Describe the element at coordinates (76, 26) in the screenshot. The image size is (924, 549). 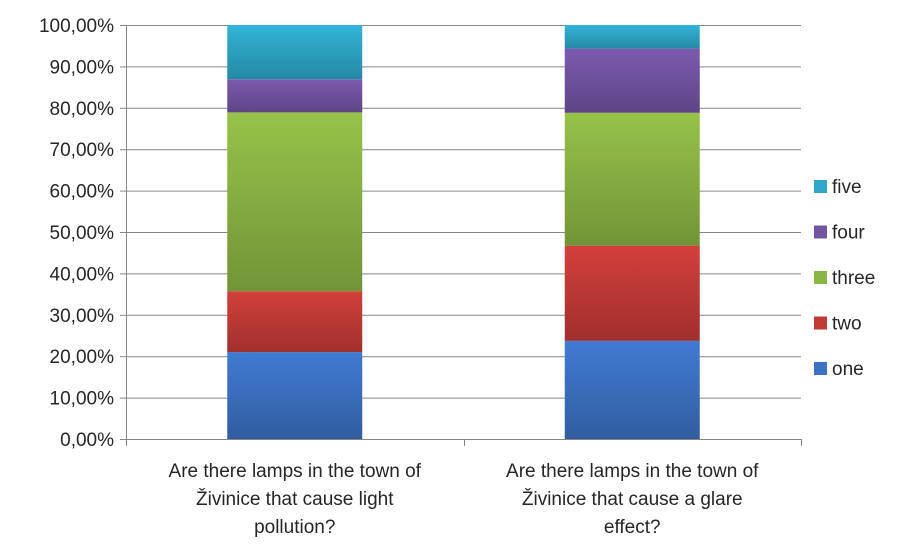
I see `y-tick-label: 100,00%` at that location.